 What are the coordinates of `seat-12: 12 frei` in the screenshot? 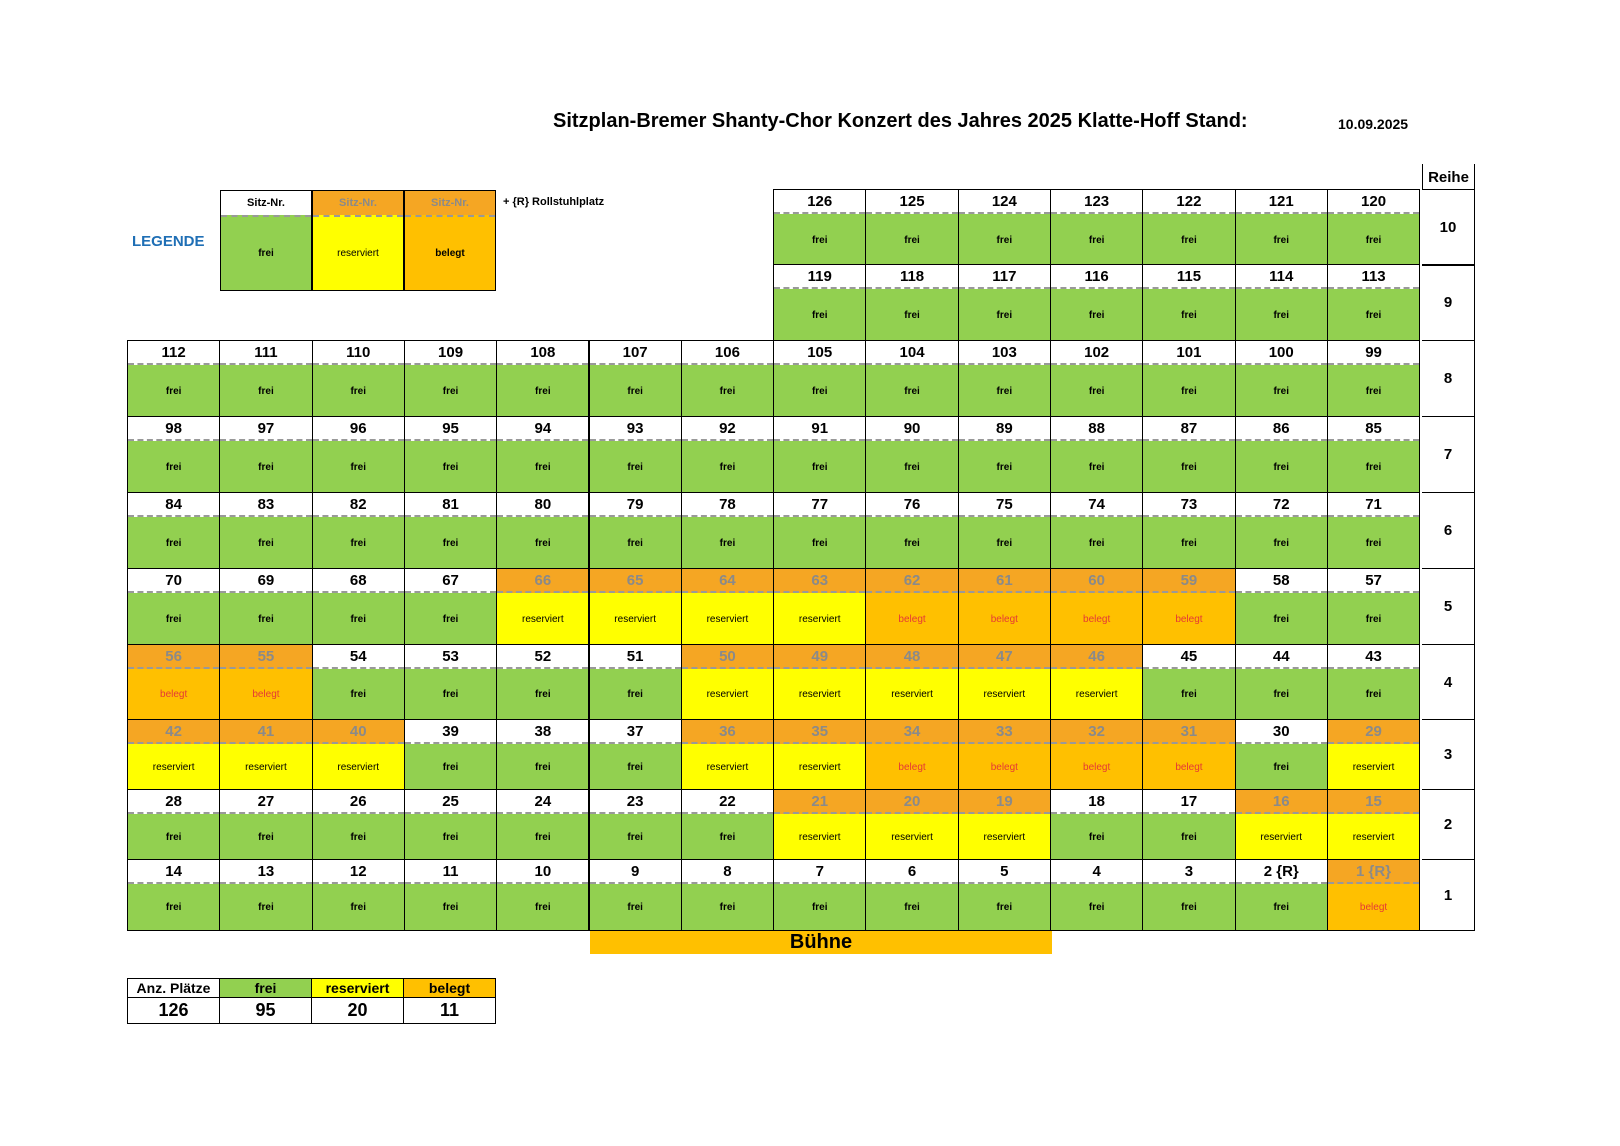 It's located at (358, 895).